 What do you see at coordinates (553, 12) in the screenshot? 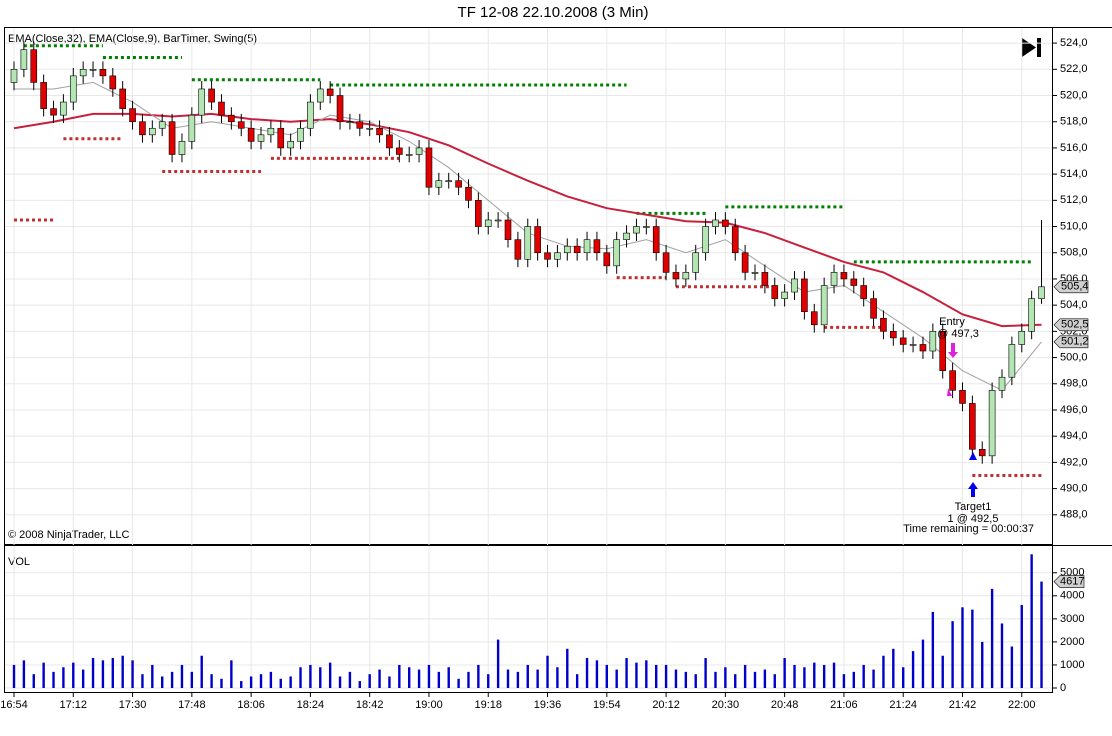
I see `chart-title: TF 12-08 22.10.2008 (3 Min)` at bounding box center [553, 12].